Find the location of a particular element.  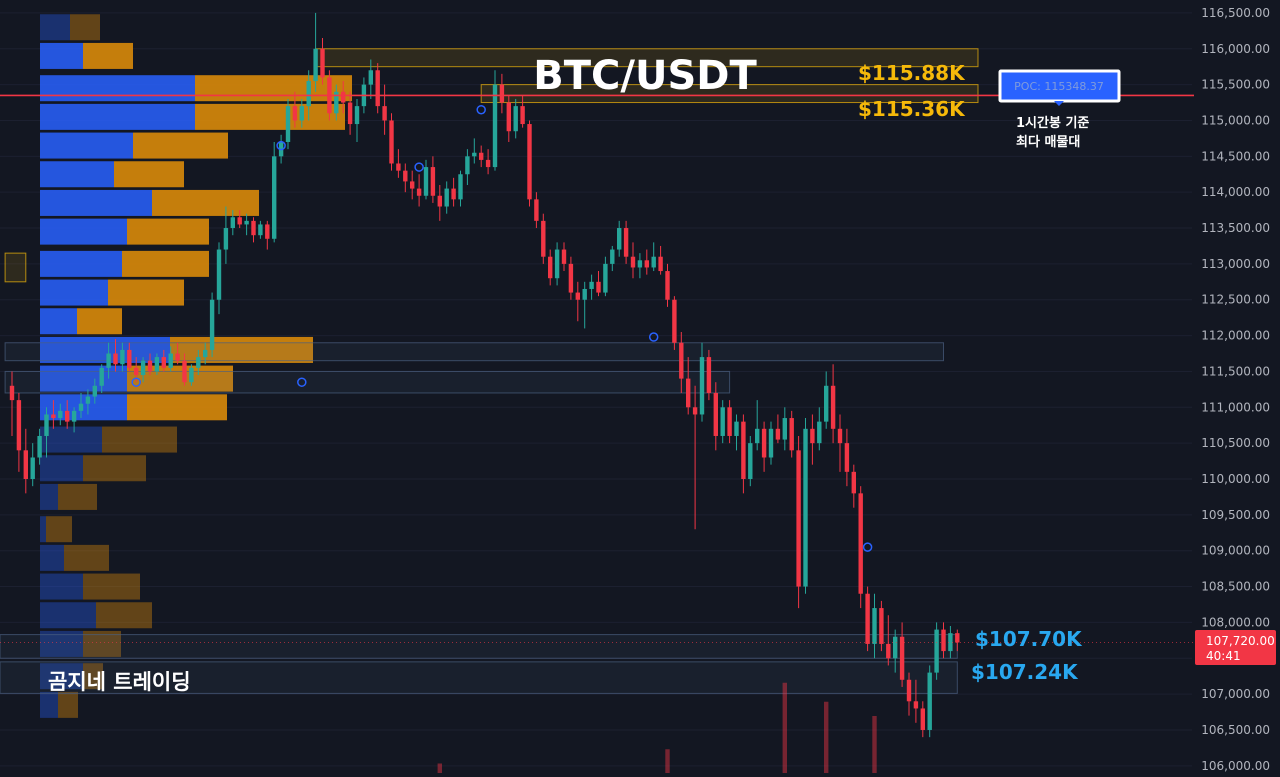

current-price-box is located at coordinates (1235, 647).